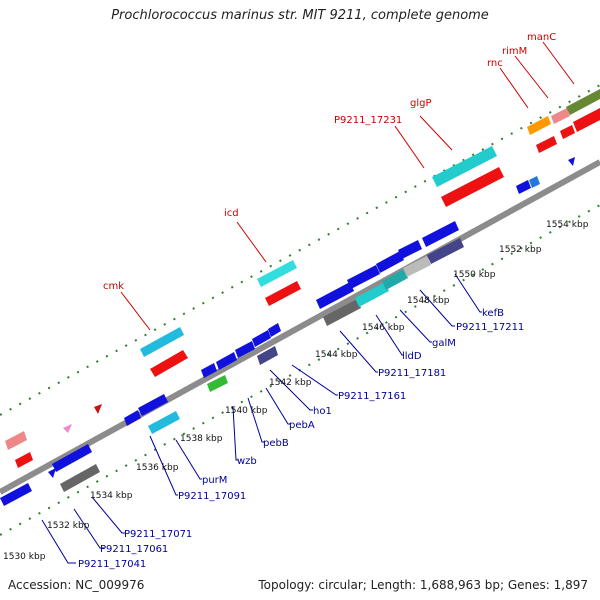 This screenshot has height=600, width=600. I want to click on gene-label-top: rimM, so click(514, 51).